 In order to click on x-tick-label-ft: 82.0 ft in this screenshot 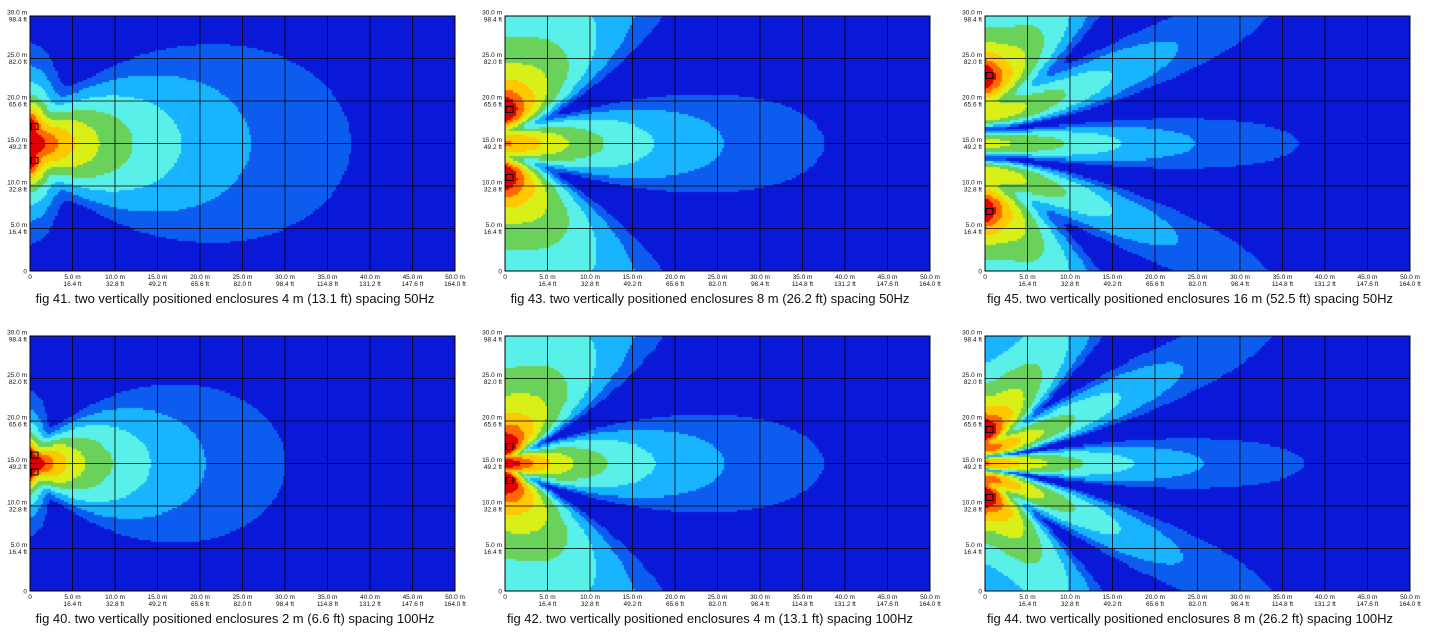, I will do `click(242, 604)`.